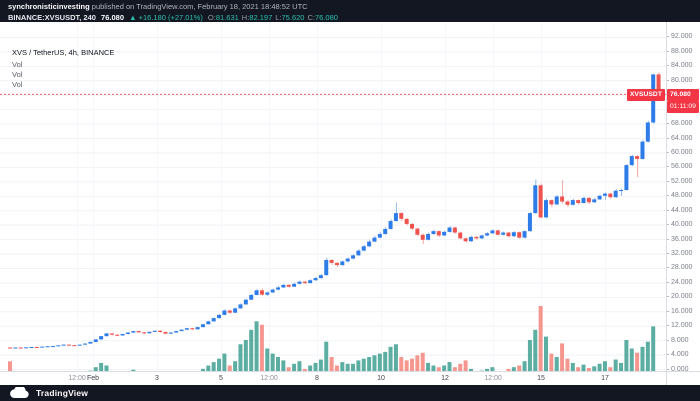 The image size is (700, 401). What do you see at coordinates (274, 17) in the screenshot?
I see `ohlc-values: O:81.631 H:82.197 L:75.620 C:76.080` at bounding box center [274, 17].